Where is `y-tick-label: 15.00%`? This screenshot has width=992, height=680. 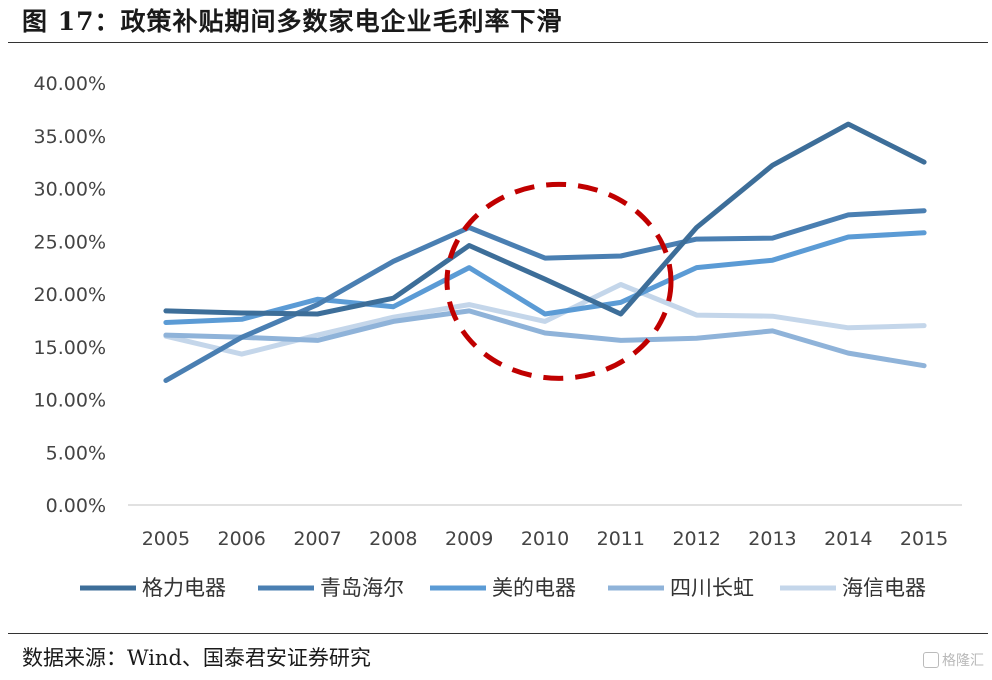
y-tick-label: 15.00% is located at coordinates (70, 348).